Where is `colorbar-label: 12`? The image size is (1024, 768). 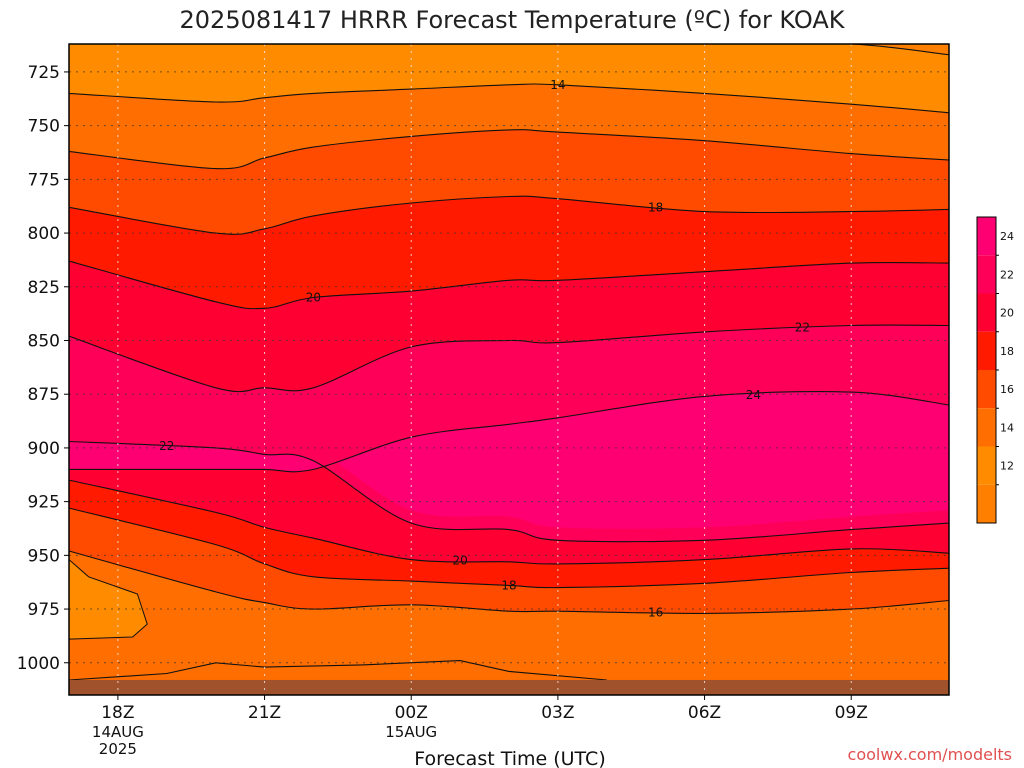 colorbar-label: 12 is located at coordinates (1007, 466).